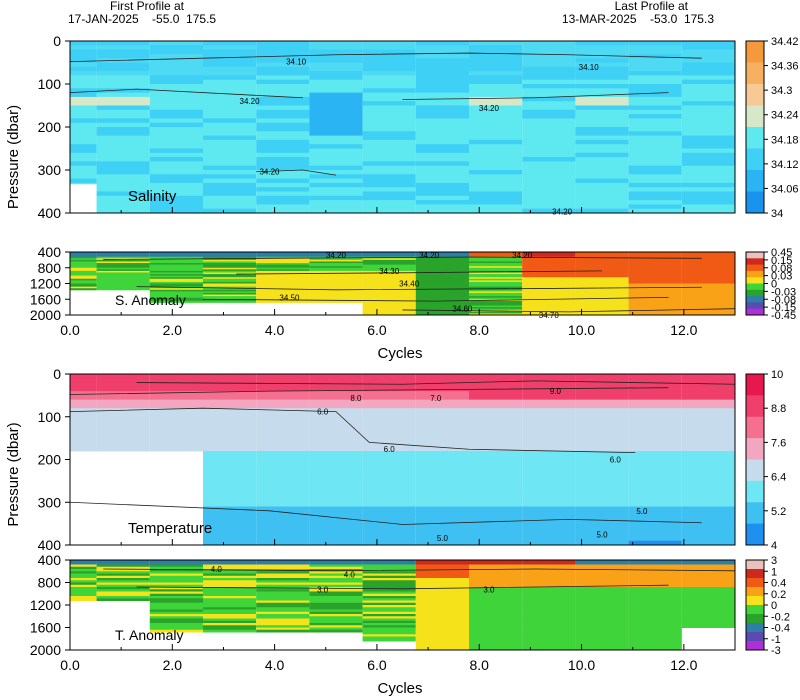 Image resolution: width=800 pixels, height=700 pixels. Describe the element at coordinates (785, 116) in the screenshot. I see `colorbar-label: 34.24` at that location.